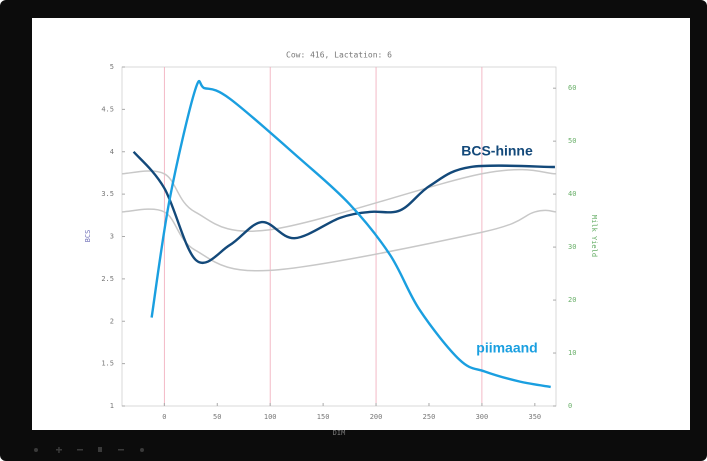 This screenshot has width=707, height=461. I want to click on x-tick-label: 350, so click(535, 417).